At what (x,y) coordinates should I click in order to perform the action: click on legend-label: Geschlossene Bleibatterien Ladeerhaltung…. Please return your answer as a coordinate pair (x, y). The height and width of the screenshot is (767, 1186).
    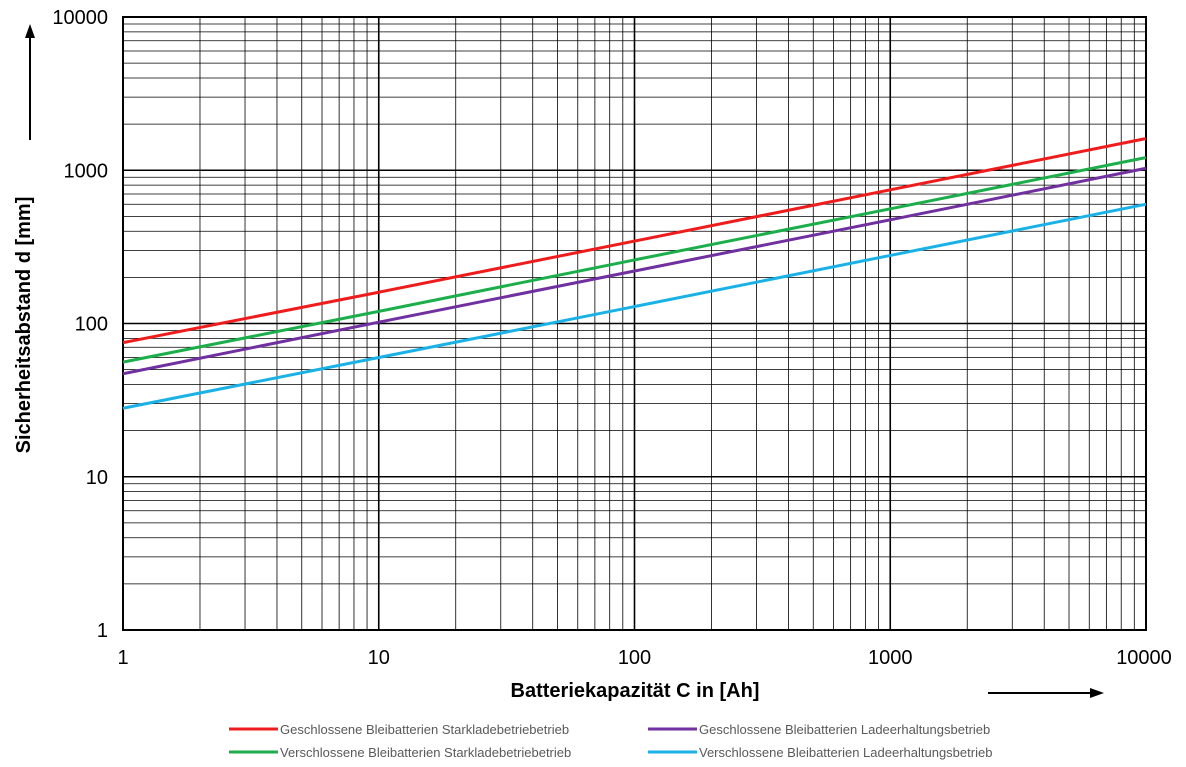
    Looking at the image, I should click on (844, 729).